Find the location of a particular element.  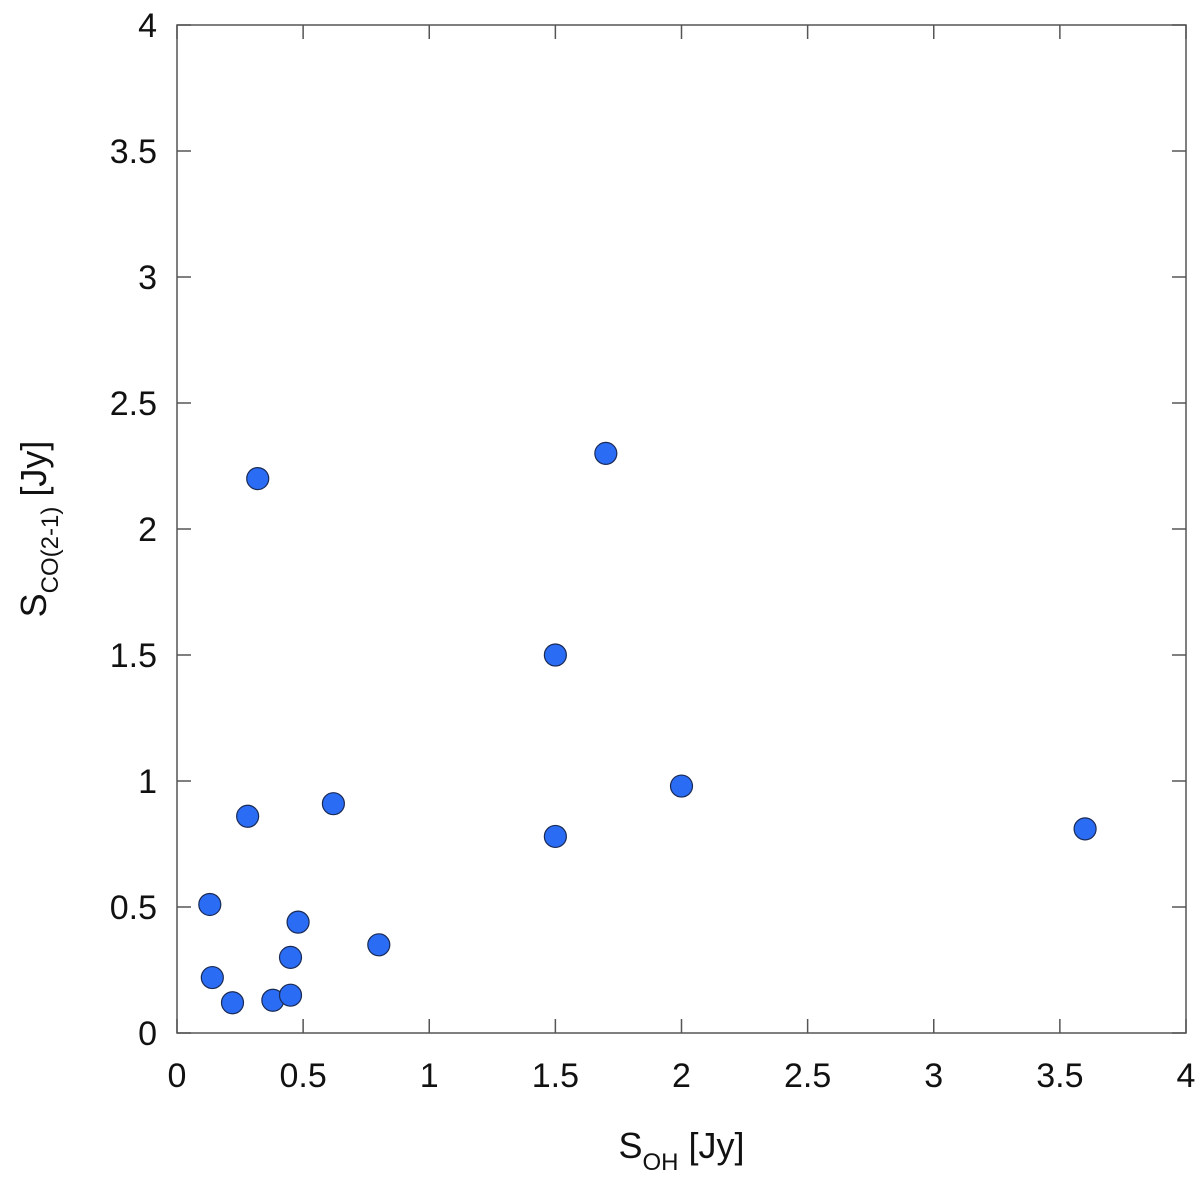

x-axis-label: SOH [Jy] is located at coordinates (681, 1150).